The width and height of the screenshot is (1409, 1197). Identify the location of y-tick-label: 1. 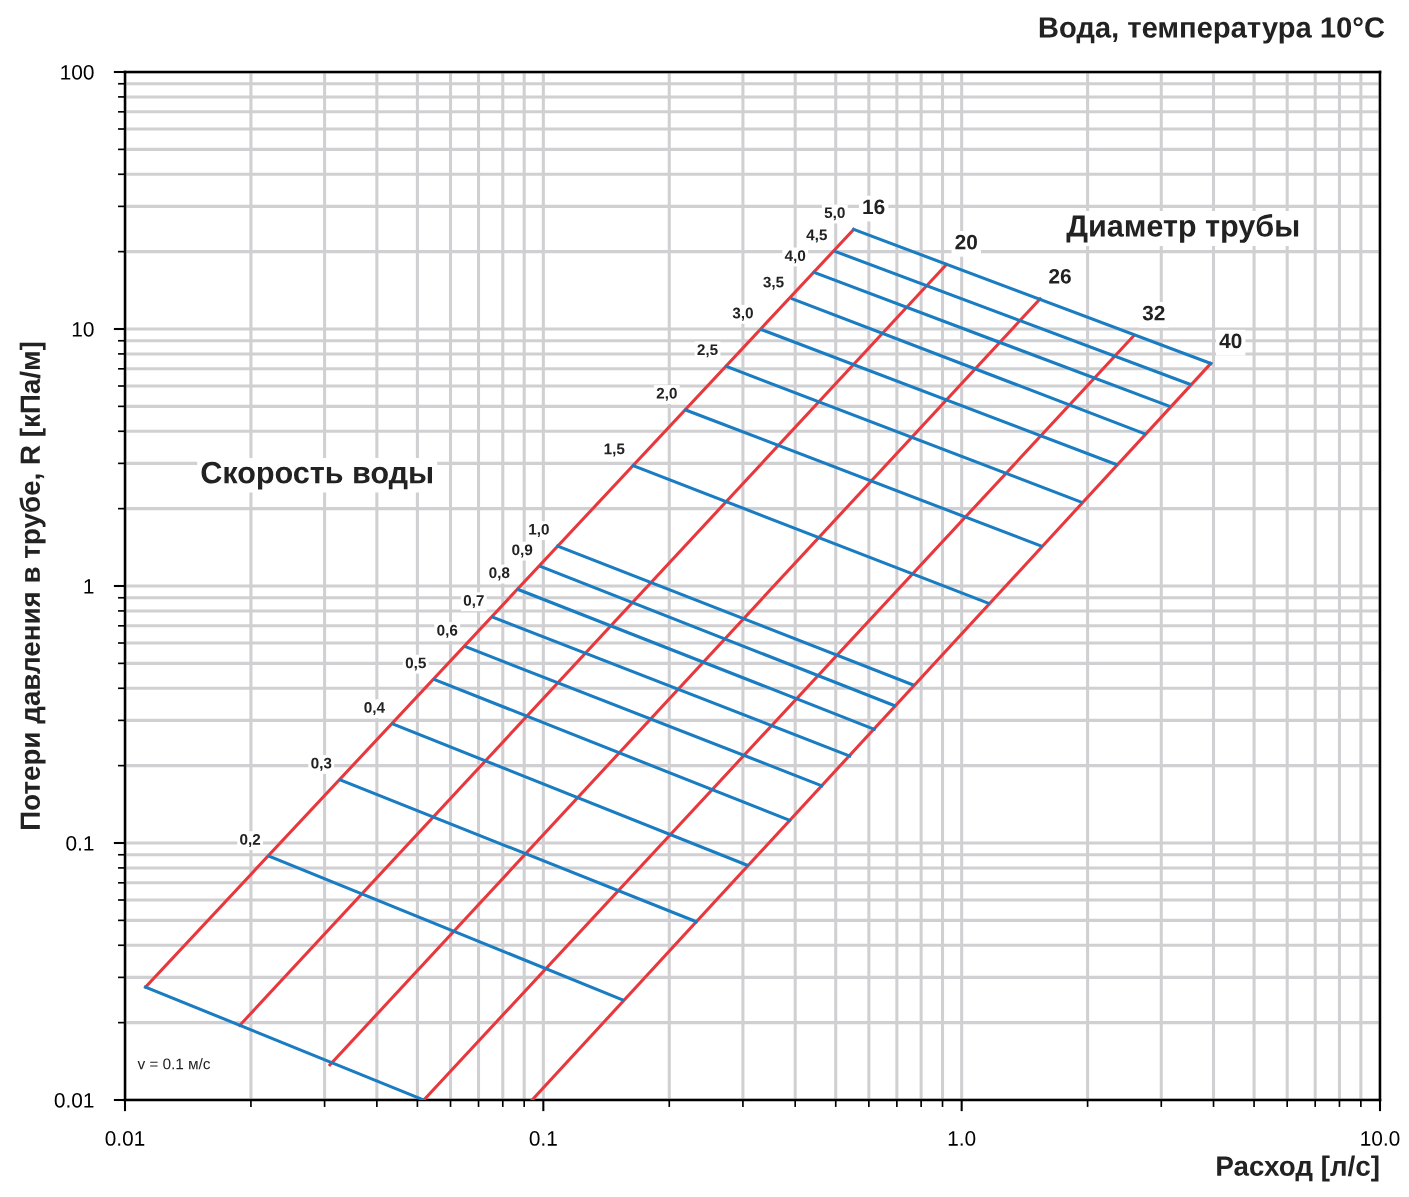
(89, 586).